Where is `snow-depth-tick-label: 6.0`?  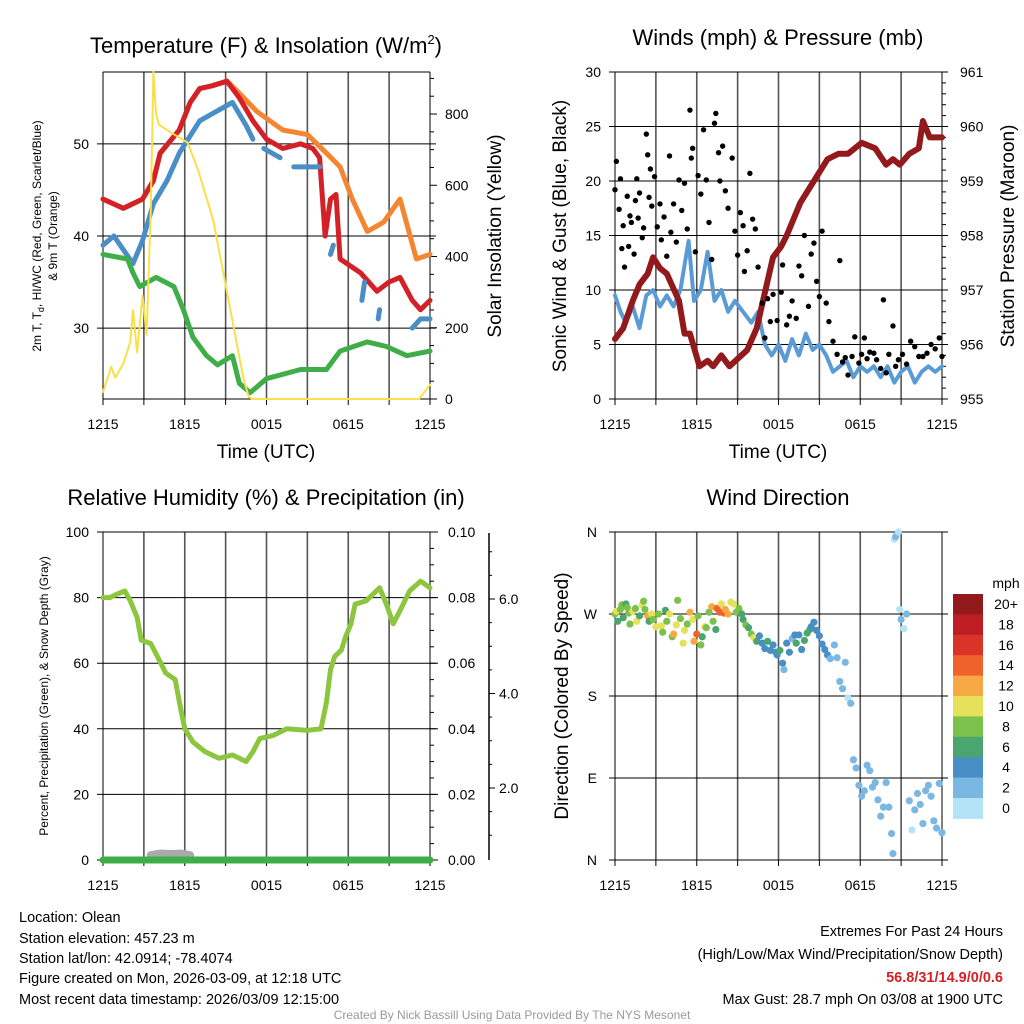 snow-depth-tick-label: 6.0 is located at coordinates (509, 599).